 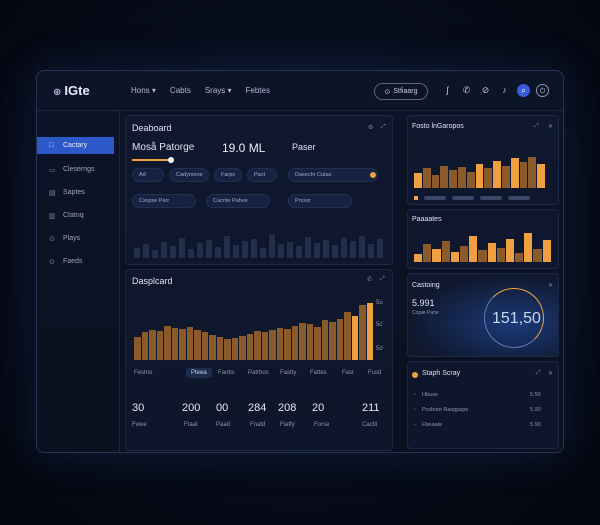 I want to click on faint-bar-chart, so click(x=260, y=241).